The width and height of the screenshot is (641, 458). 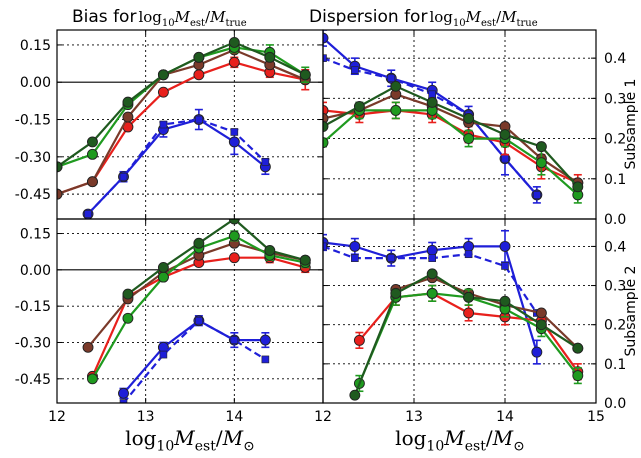 I want to click on x-tick-label: 15, so click(x=596, y=417).